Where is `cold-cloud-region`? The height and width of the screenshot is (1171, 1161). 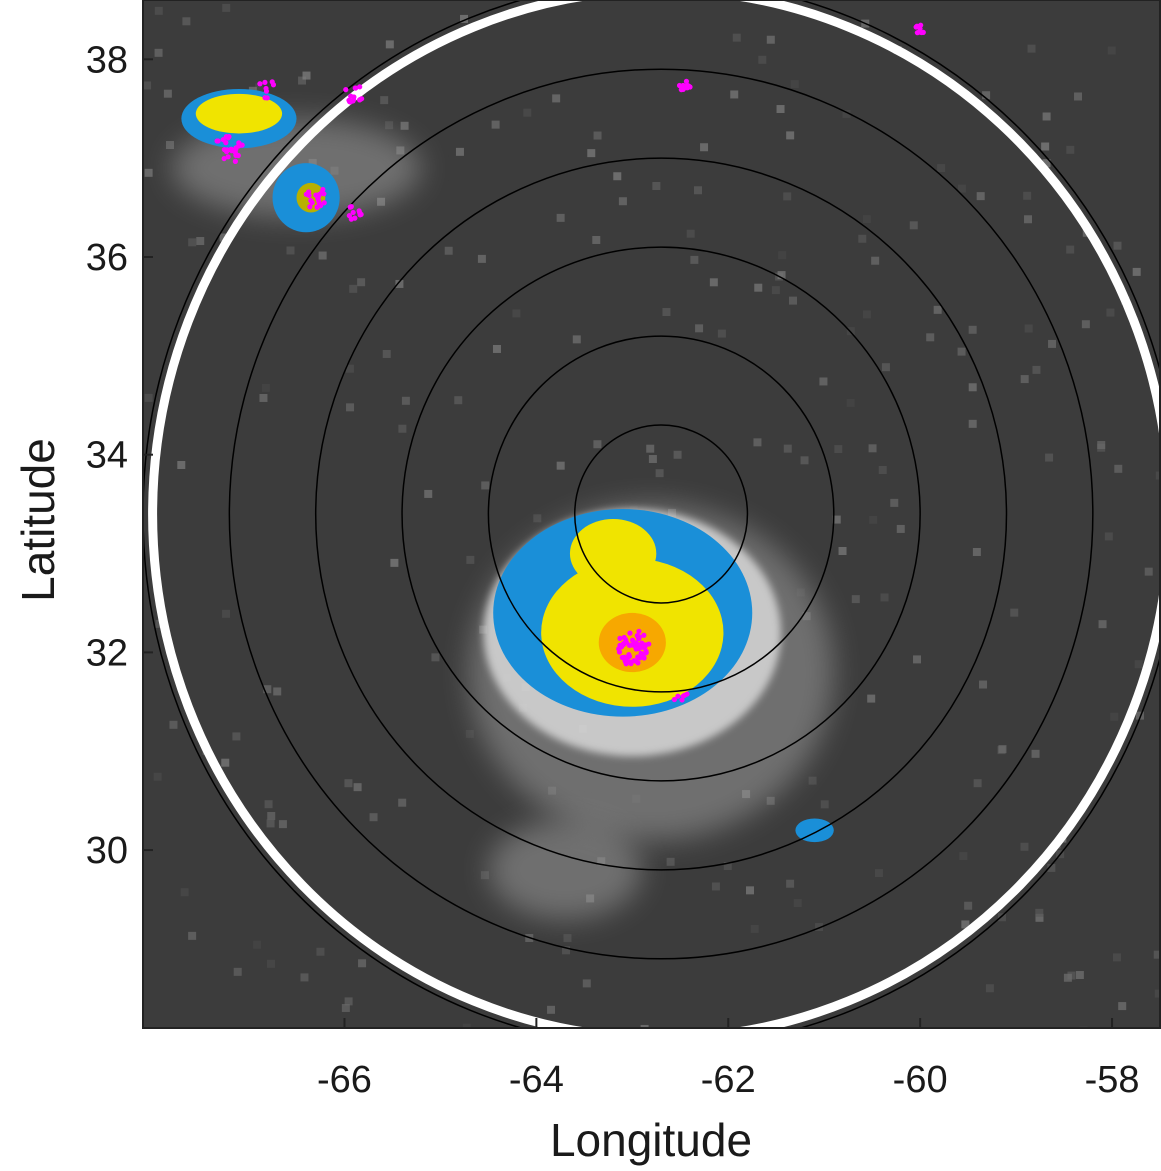
cold-cloud-region is located at coordinates (239, 113).